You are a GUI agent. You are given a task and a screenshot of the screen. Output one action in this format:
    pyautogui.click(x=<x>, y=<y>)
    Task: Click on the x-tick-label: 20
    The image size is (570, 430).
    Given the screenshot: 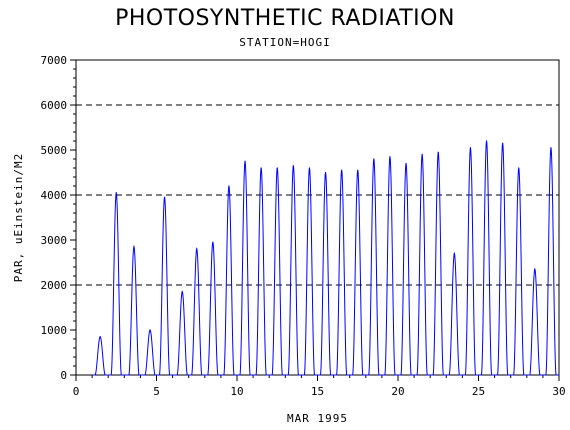 What is the action you would take?
    pyautogui.click(x=397, y=391)
    